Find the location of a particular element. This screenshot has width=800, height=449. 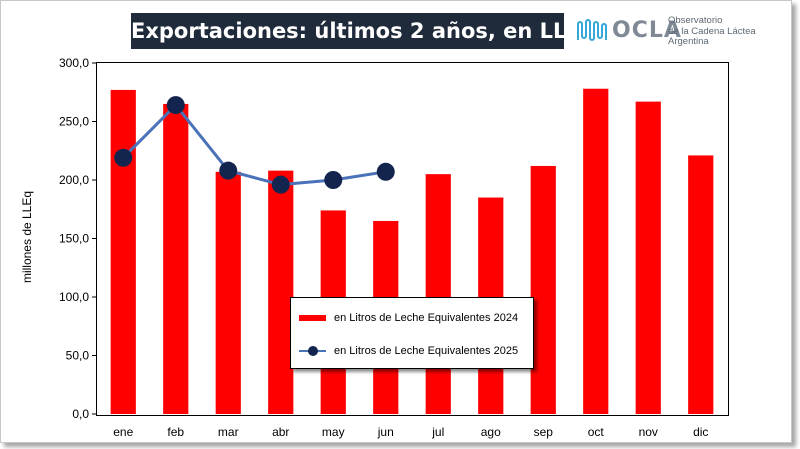

legend-item-2025: en Litros de Leche Equivalentes 2025 is located at coordinates (408, 351).